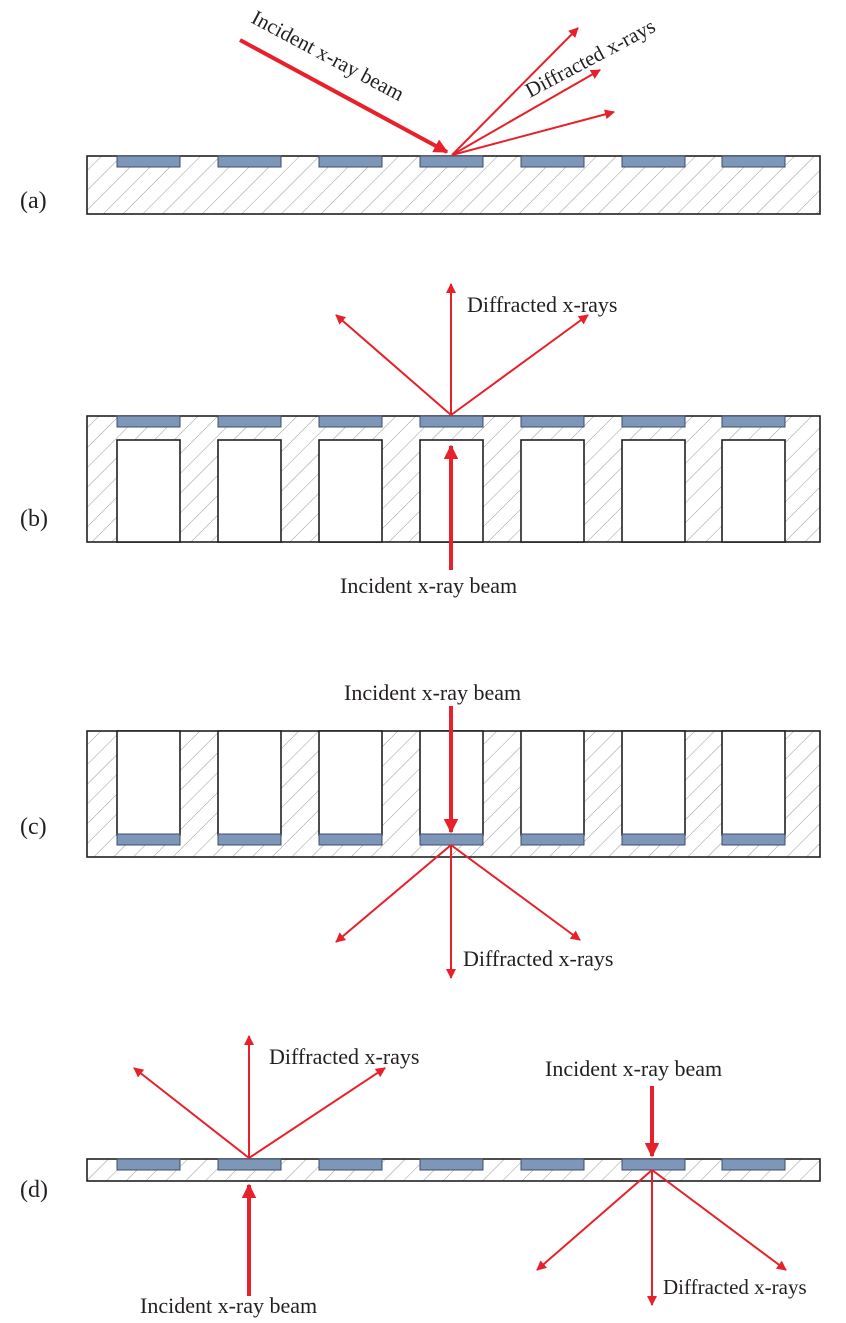  I want to click on panel-b-samples, so click(451, 421).